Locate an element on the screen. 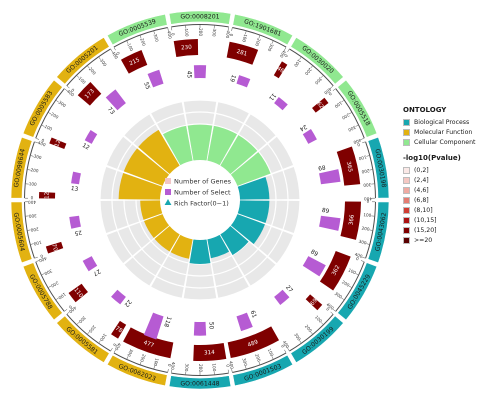  pvalue-legend-swatch is located at coordinates (406, 240).